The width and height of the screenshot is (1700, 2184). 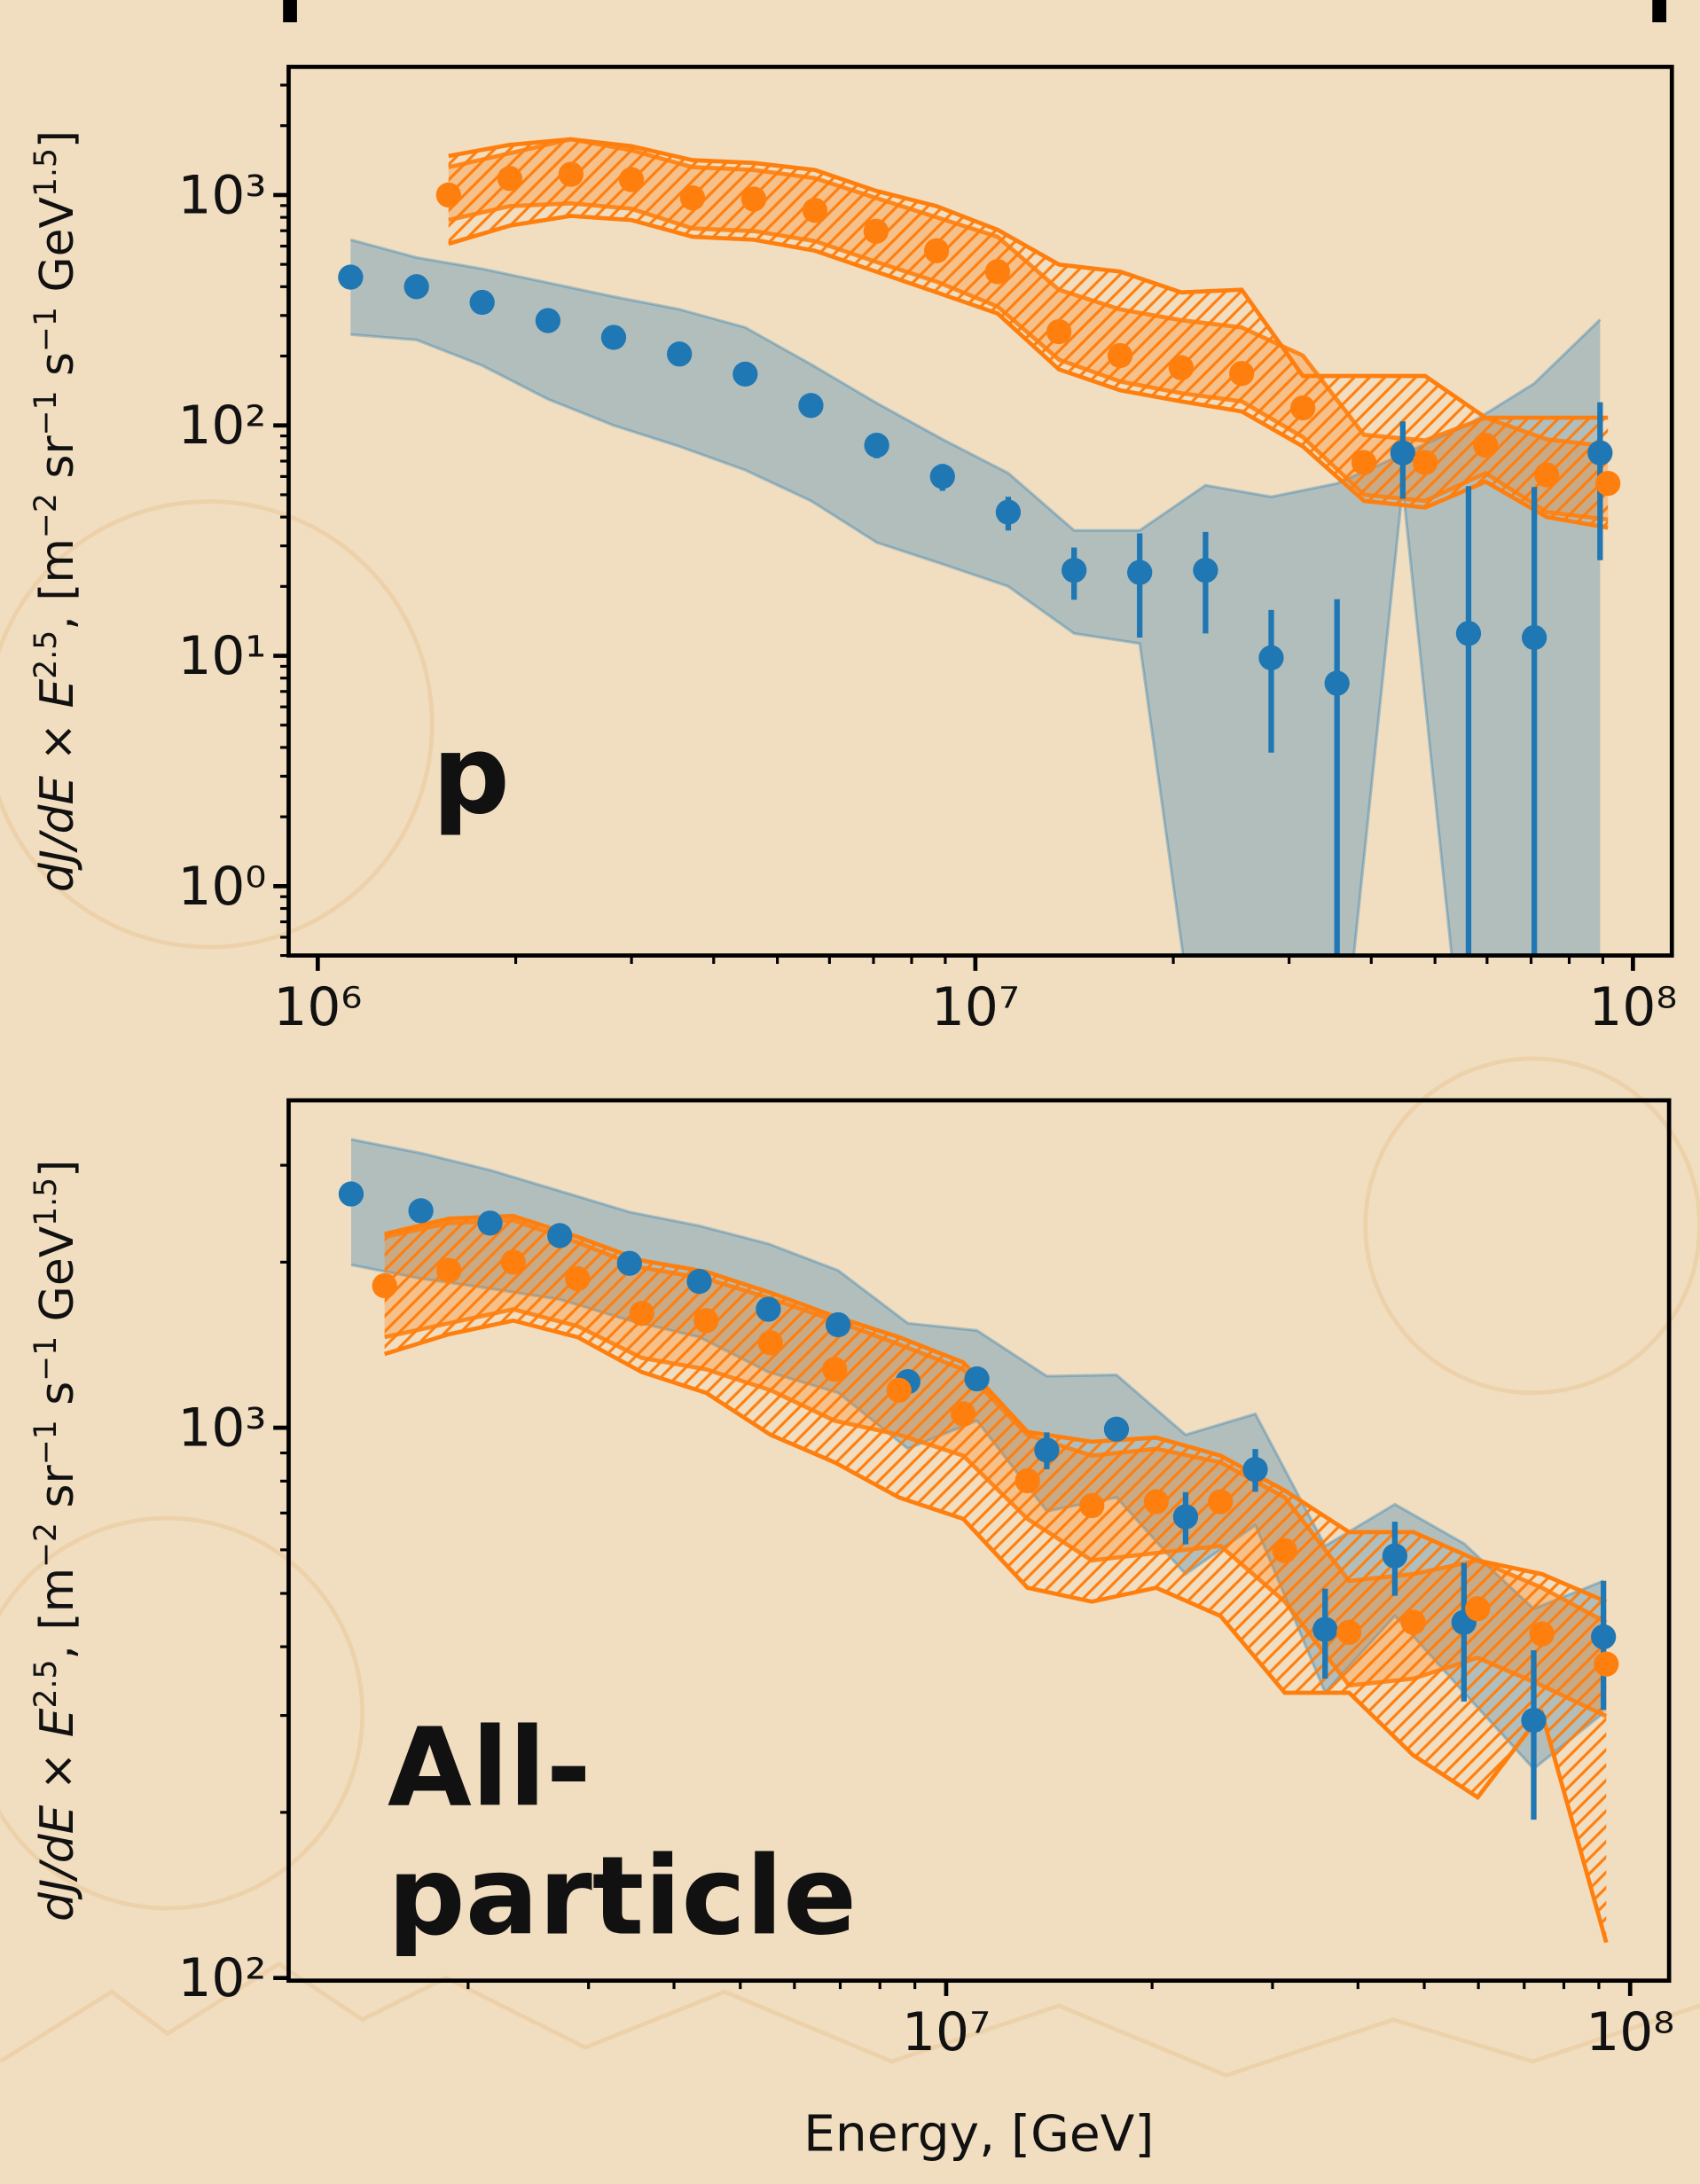 What do you see at coordinates (57, 251) in the screenshot?
I see `y-axis-label-part: GeV` at bounding box center [57, 251].